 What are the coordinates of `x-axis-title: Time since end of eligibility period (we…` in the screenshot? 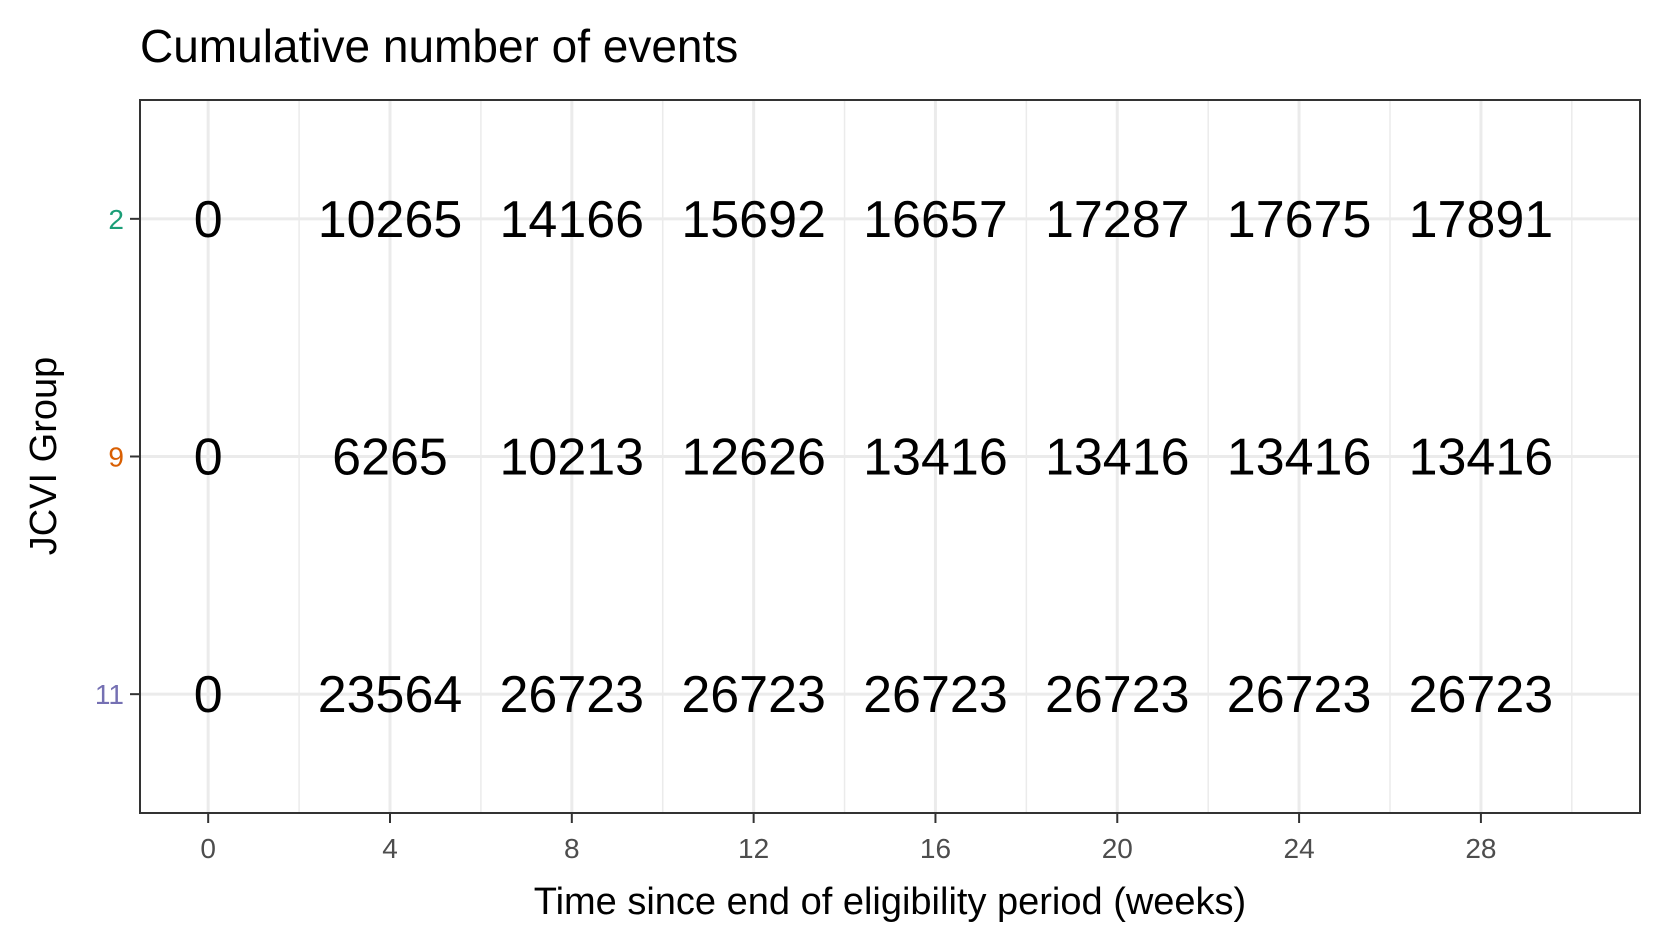 It's located at (890, 902).